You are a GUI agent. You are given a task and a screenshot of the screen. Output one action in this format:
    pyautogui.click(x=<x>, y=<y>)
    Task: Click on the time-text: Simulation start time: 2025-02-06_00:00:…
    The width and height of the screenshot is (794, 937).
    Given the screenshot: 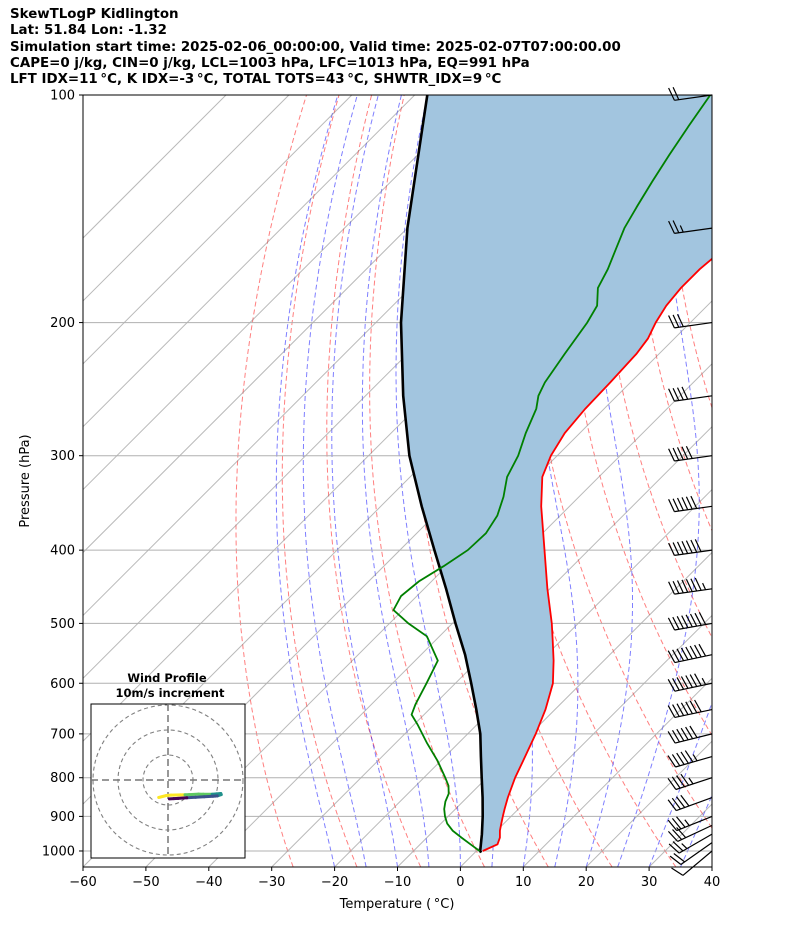 What is the action you would take?
    pyautogui.click(x=315, y=47)
    